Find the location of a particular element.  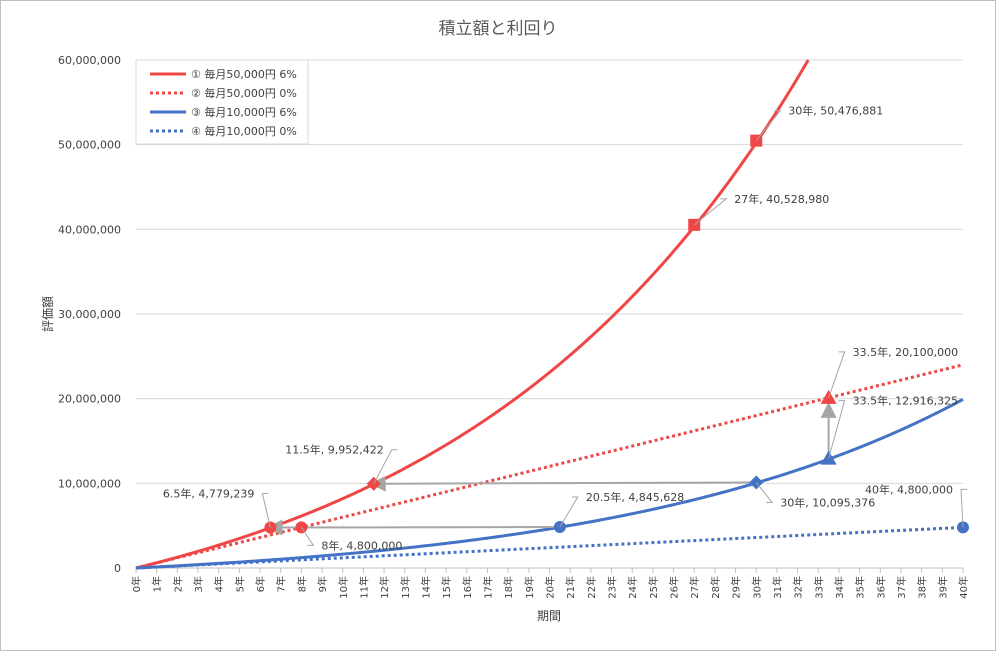

data-label: 11.5年, 9,952,422 is located at coordinates (334, 450).